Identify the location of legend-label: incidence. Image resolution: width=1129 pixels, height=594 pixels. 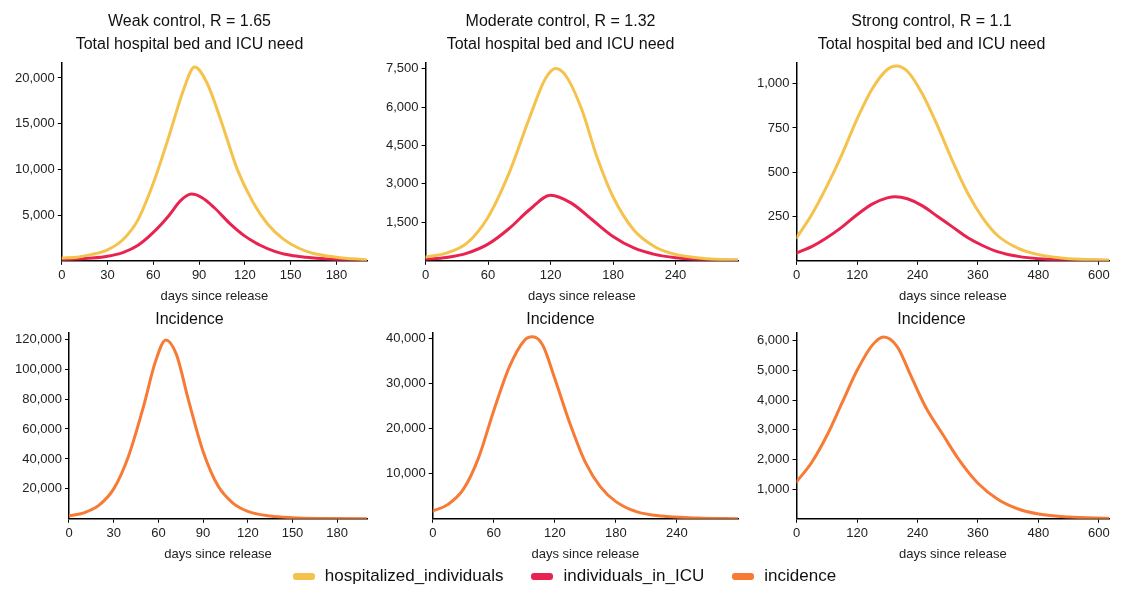
(800, 576).